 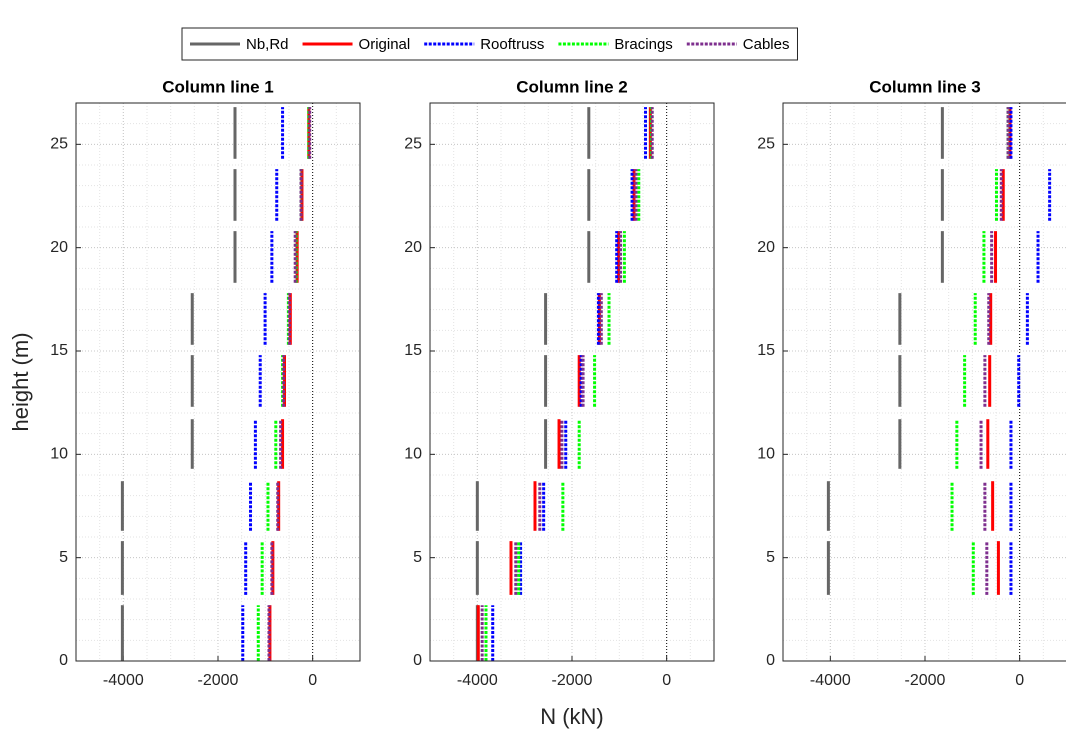 What do you see at coordinates (20, 381) in the screenshot?
I see `y-axis-label: height (m)` at bounding box center [20, 381].